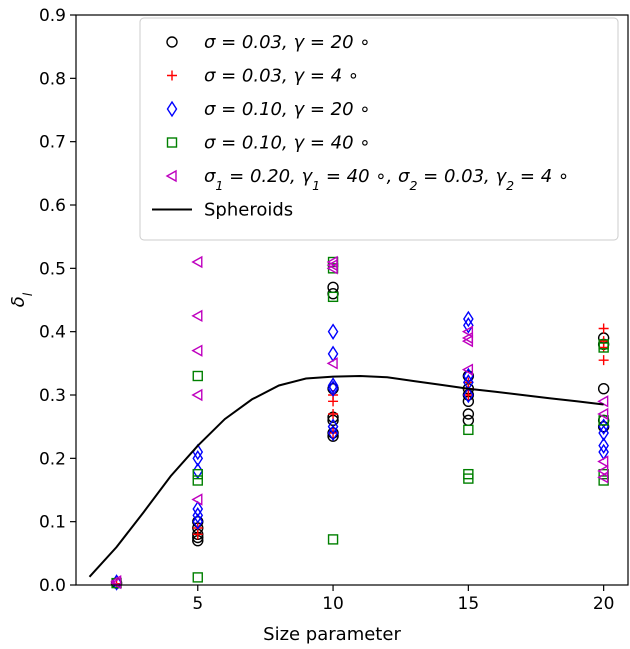  Describe the element at coordinates (52, 16) in the screenshot. I see `y-tick-label: 0.9` at that location.